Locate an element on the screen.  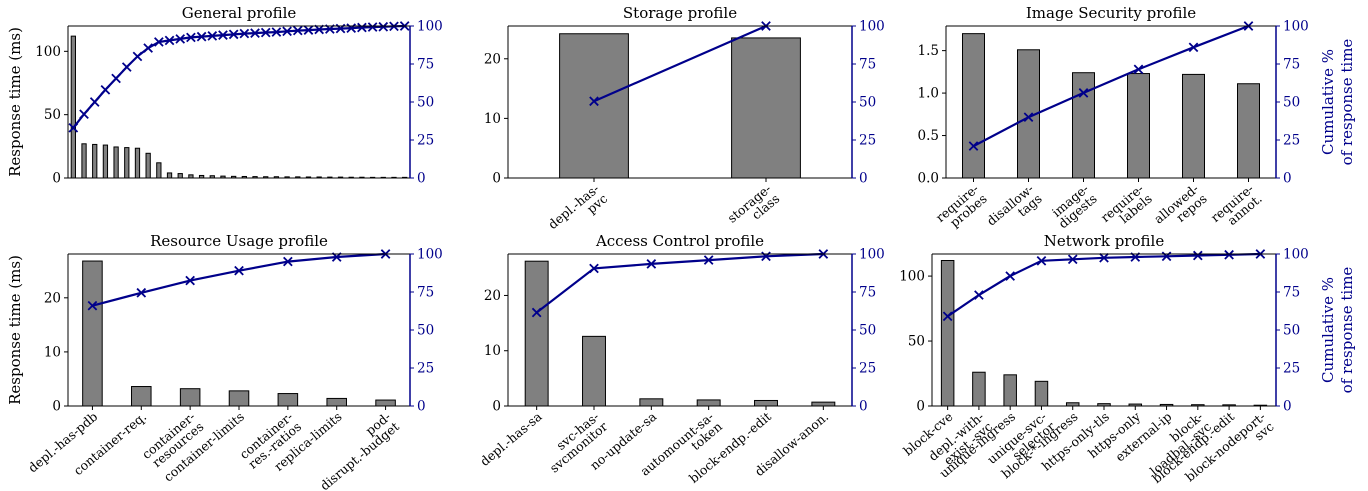
y-tick-label: 50 is located at coordinates (52, 115).